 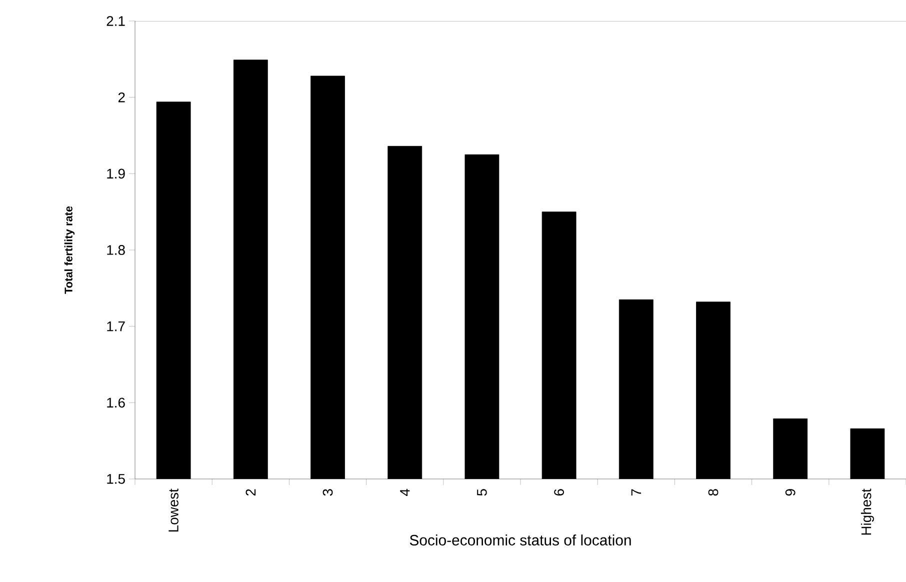 I want to click on x-tick-label: 9, so click(x=790, y=492).